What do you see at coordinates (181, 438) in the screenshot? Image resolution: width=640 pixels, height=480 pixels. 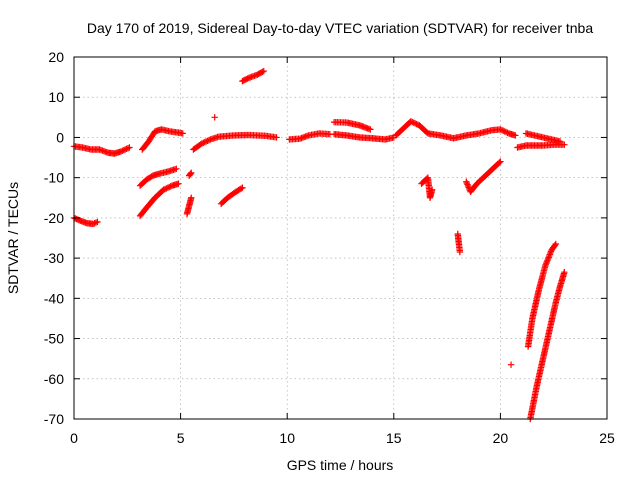 I see `x-tick-label: 5` at bounding box center [181, 438].